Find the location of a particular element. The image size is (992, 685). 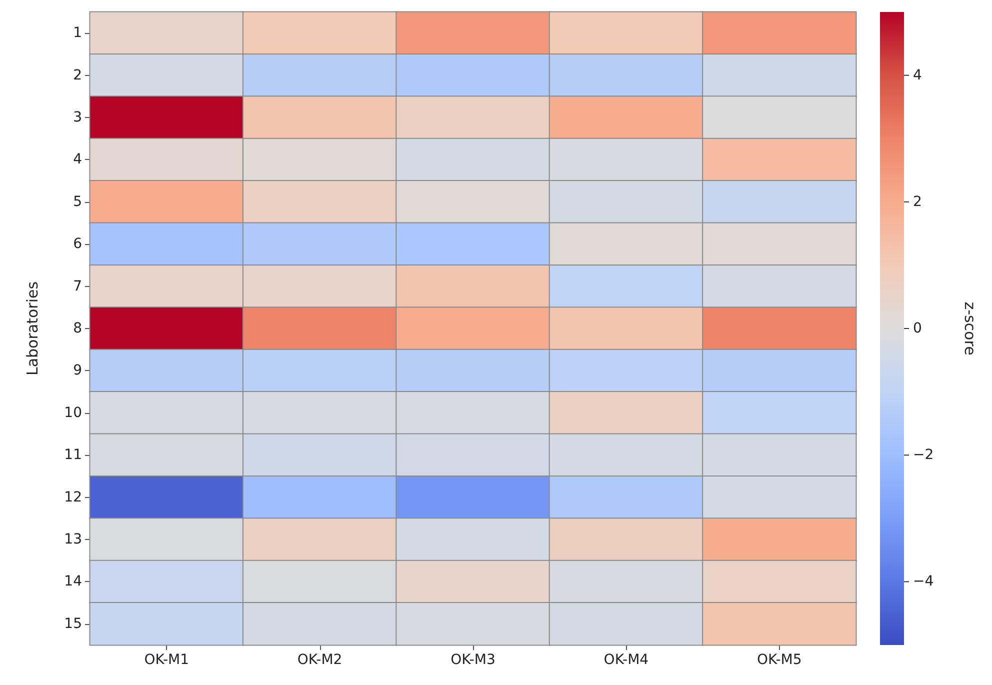

y-tick-label: 1 is located at coordinates (77, 33).